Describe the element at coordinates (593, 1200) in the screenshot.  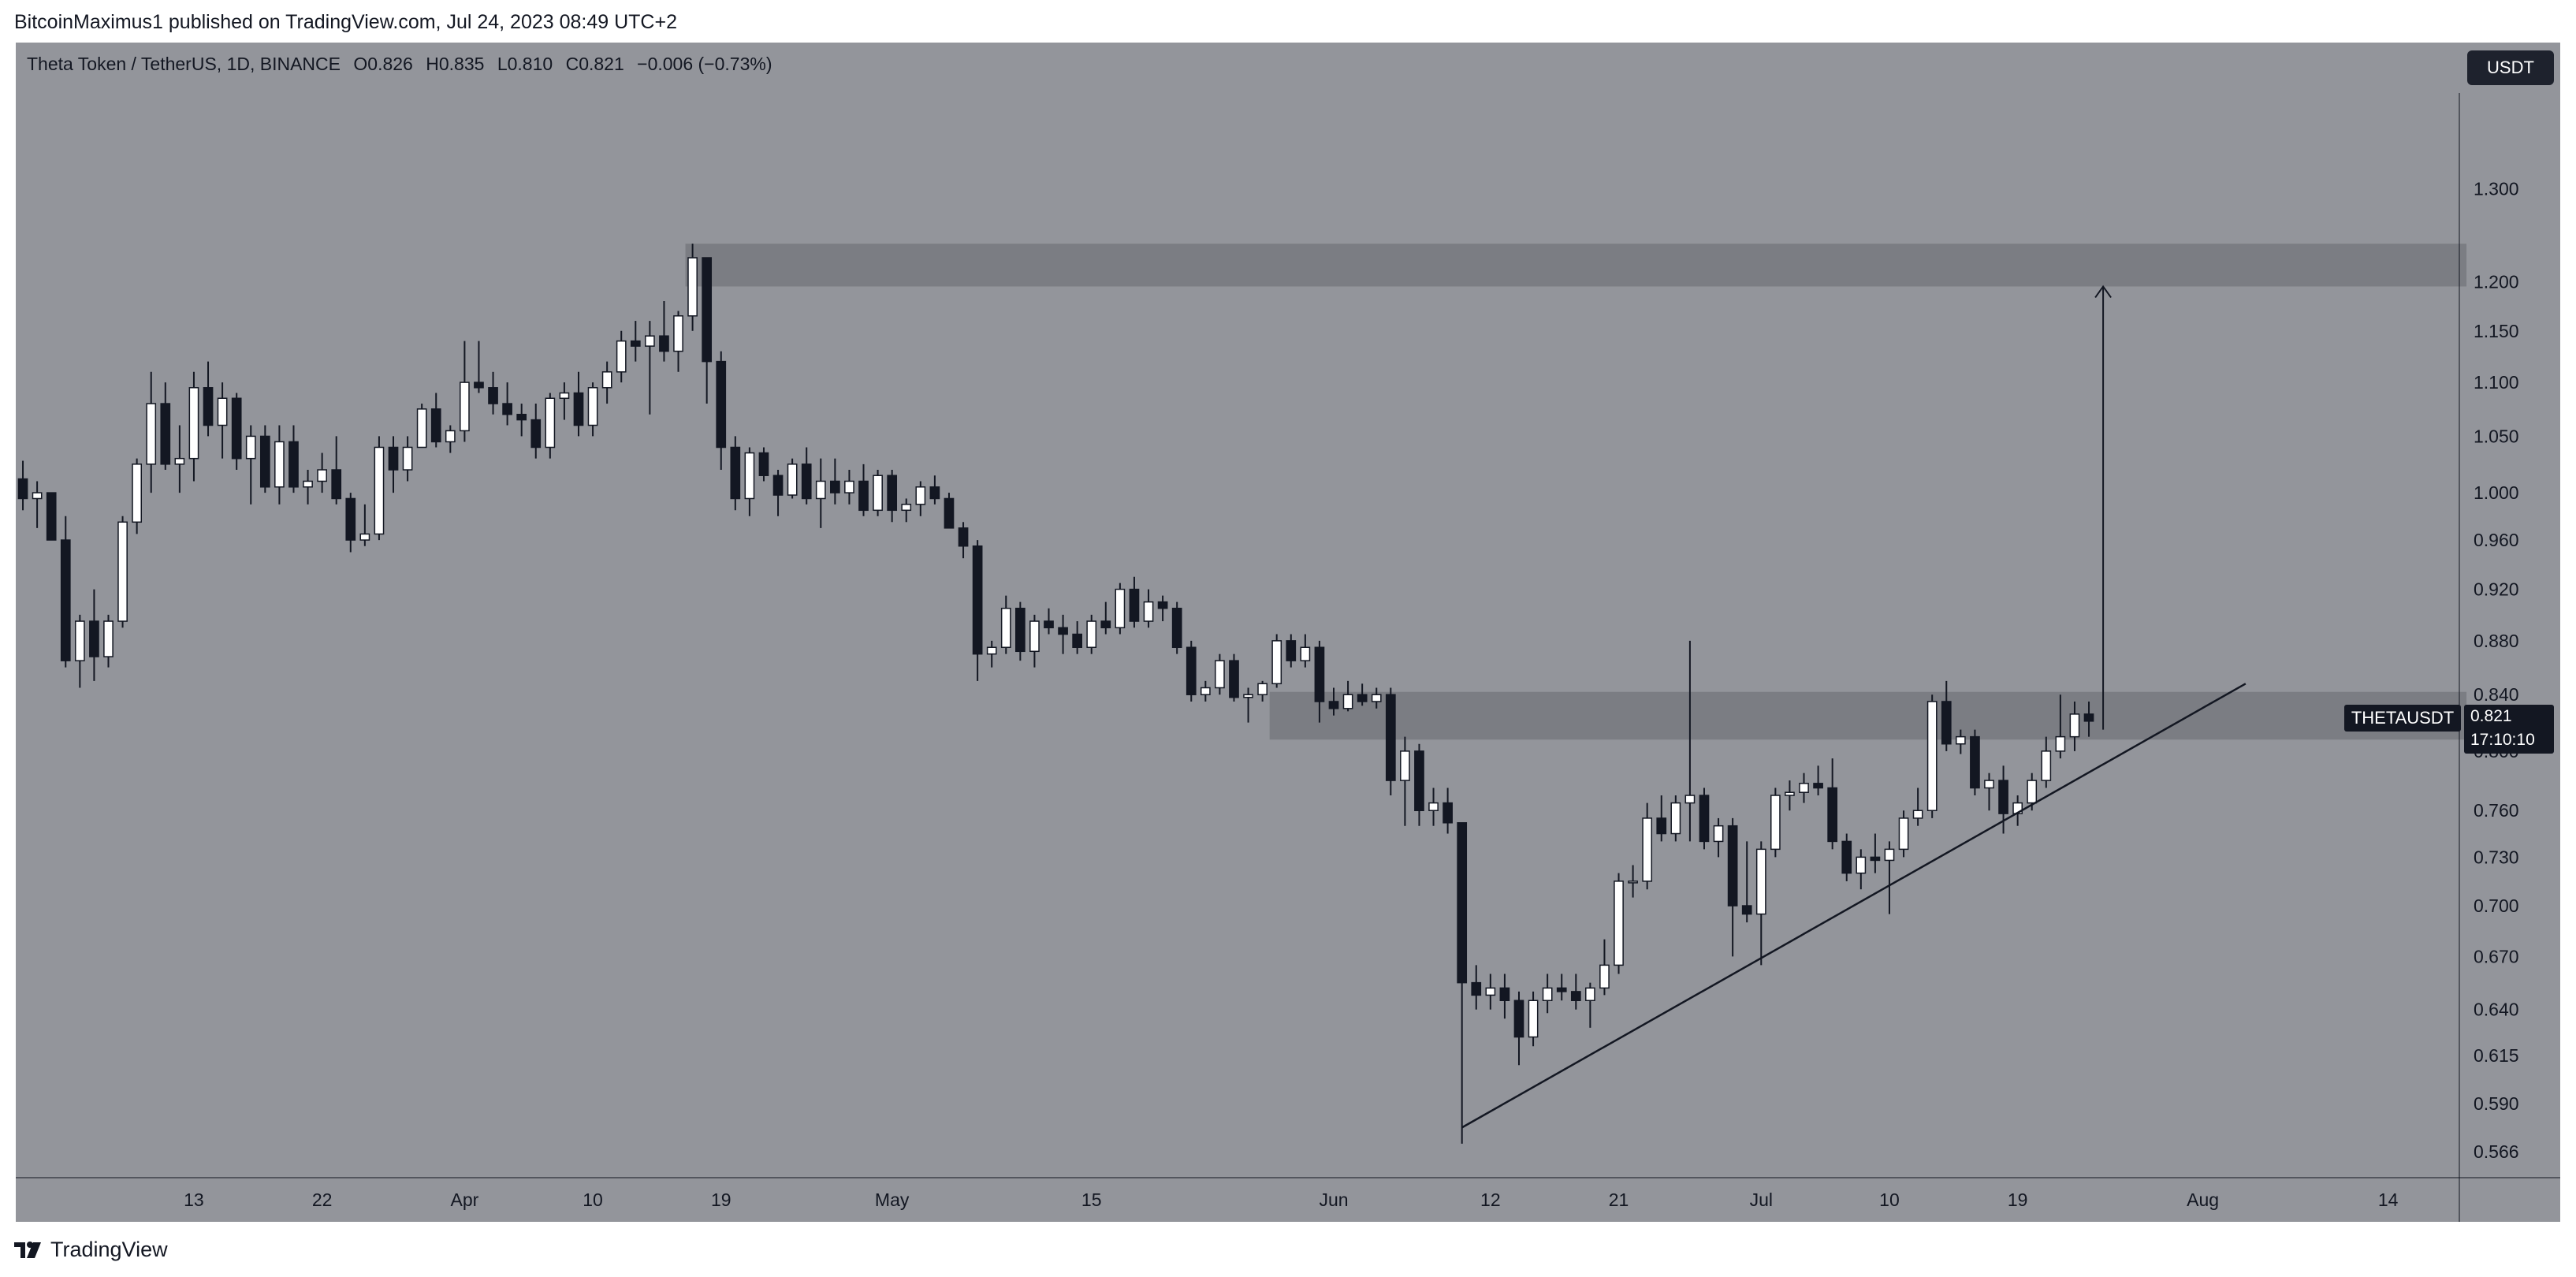
I see `x-tick-label: 10` at that location.